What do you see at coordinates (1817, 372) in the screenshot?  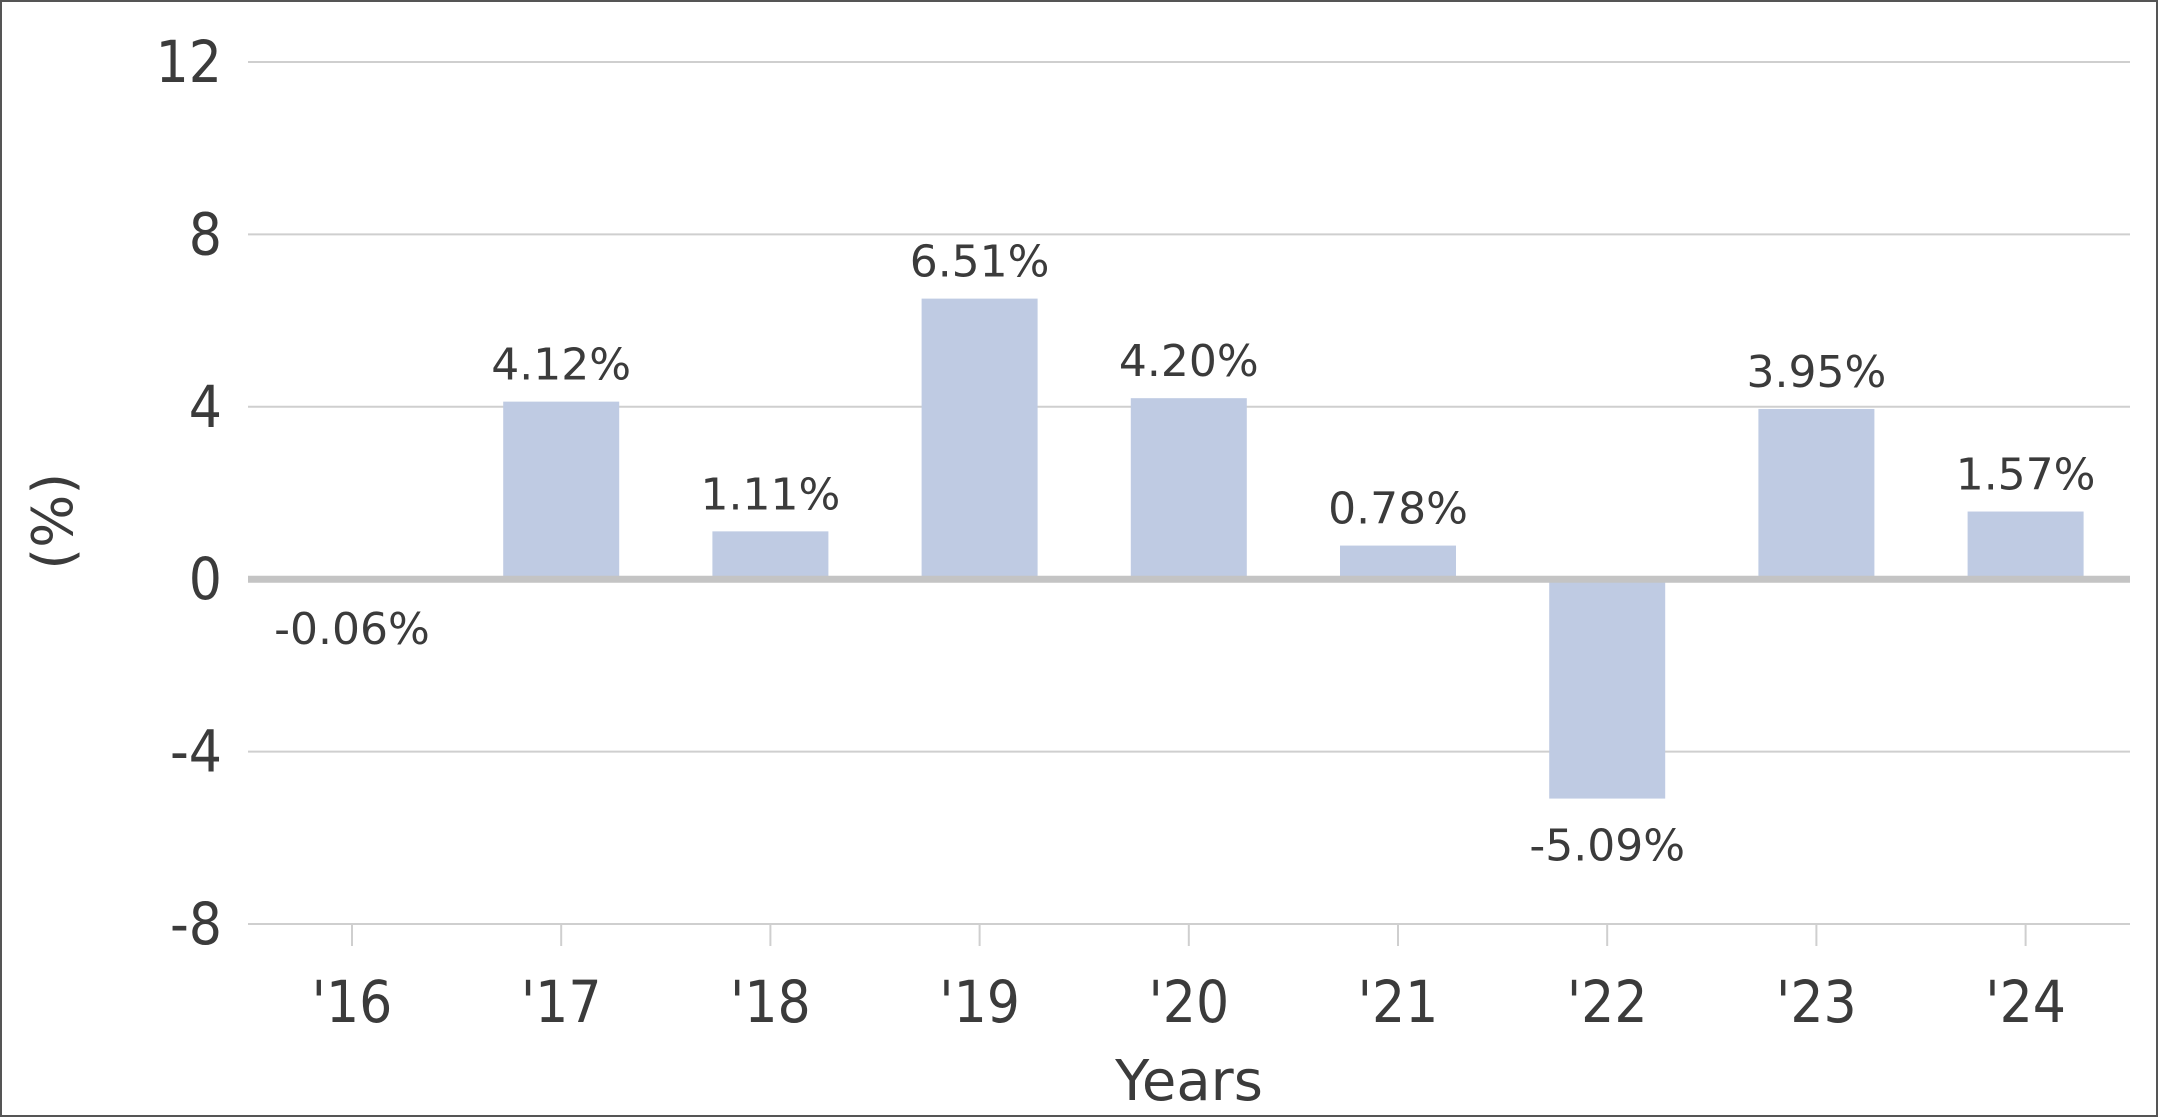 I see `data-label: 3.95%` at bounding box center [1817, 372].